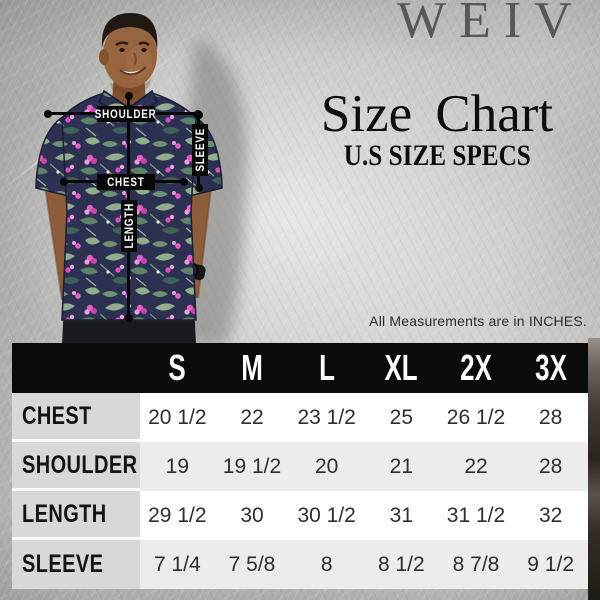  What do you see at coordinates (252, 367) in the screenshot?
I see `size-column-m: M` at bounding box center [252, 367].